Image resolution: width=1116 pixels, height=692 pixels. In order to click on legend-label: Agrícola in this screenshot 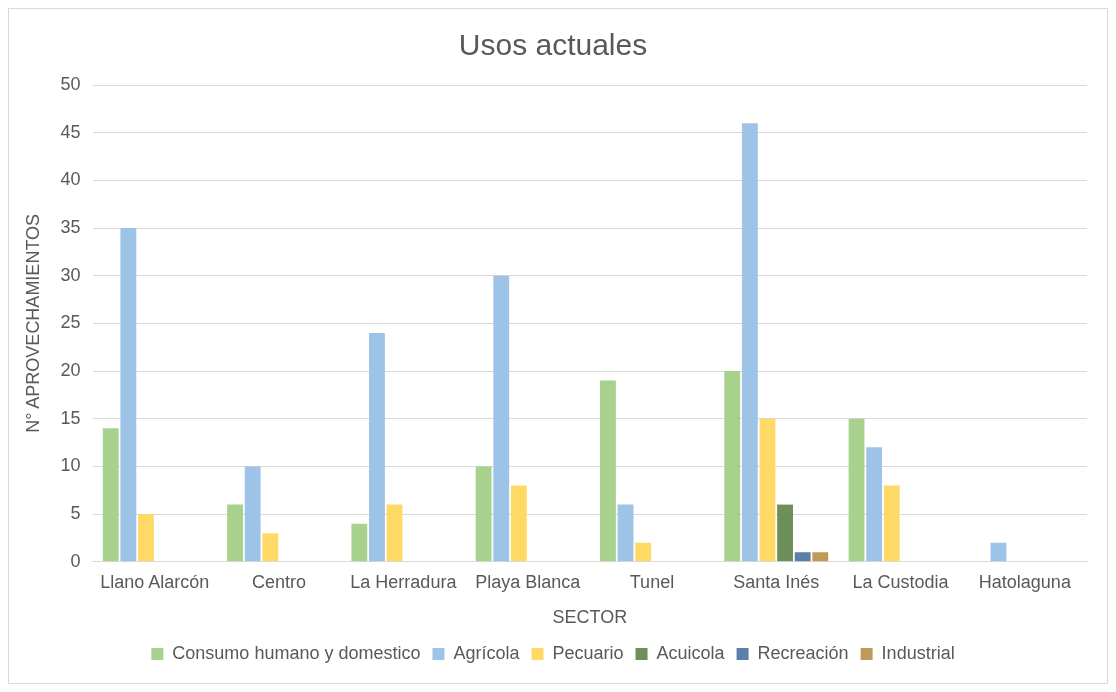, I will do `click(487, 652)`.